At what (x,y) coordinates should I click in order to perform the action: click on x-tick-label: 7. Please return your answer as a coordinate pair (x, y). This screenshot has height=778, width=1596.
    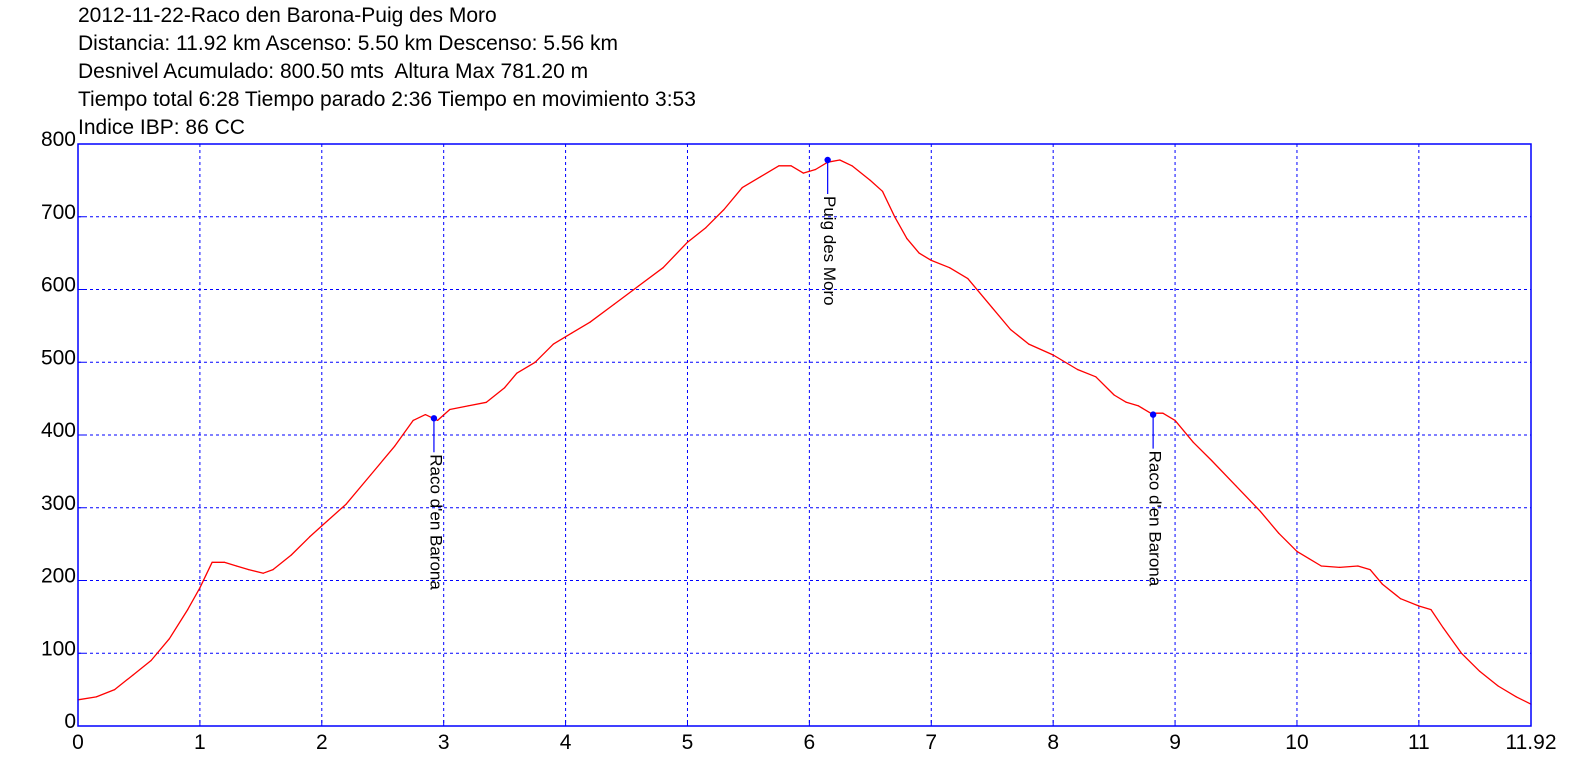
    Looking at the image, I should click on (931, 742).